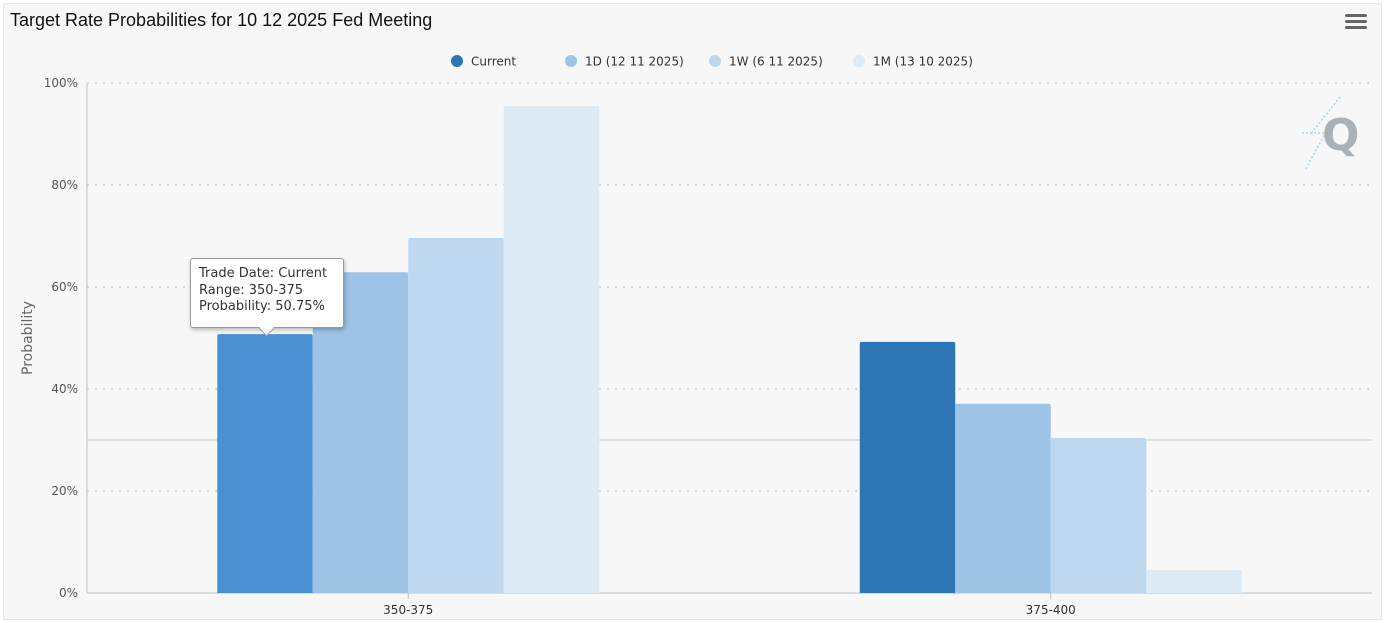  What do you see at coordinates (1051, 610) in the screenshot?
I see `x-tick-label: 375-400` at bounding box center [1051, 610].